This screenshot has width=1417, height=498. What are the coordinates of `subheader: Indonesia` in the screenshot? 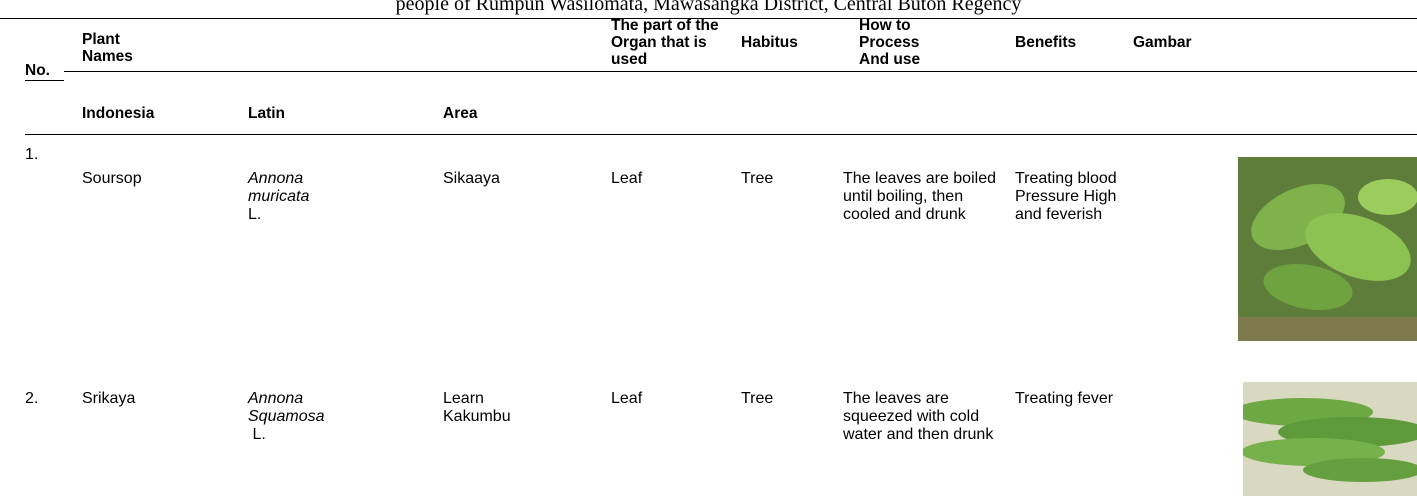 It's located at (118, 113).